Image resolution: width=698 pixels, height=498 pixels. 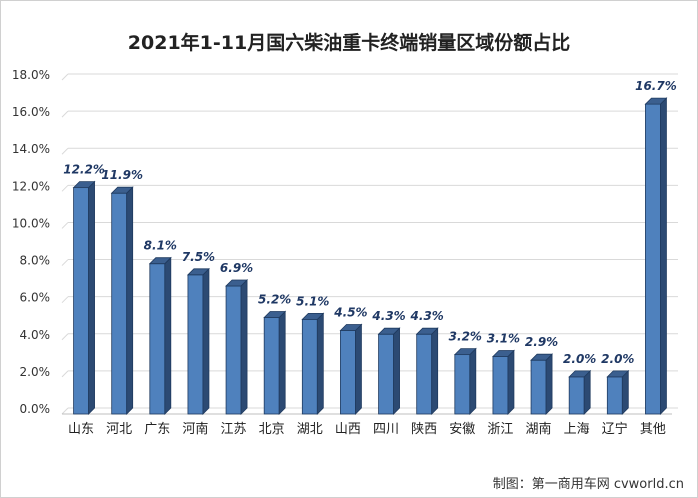 I want to click on x-tick-label: 上海, so click(x=577, y=429).